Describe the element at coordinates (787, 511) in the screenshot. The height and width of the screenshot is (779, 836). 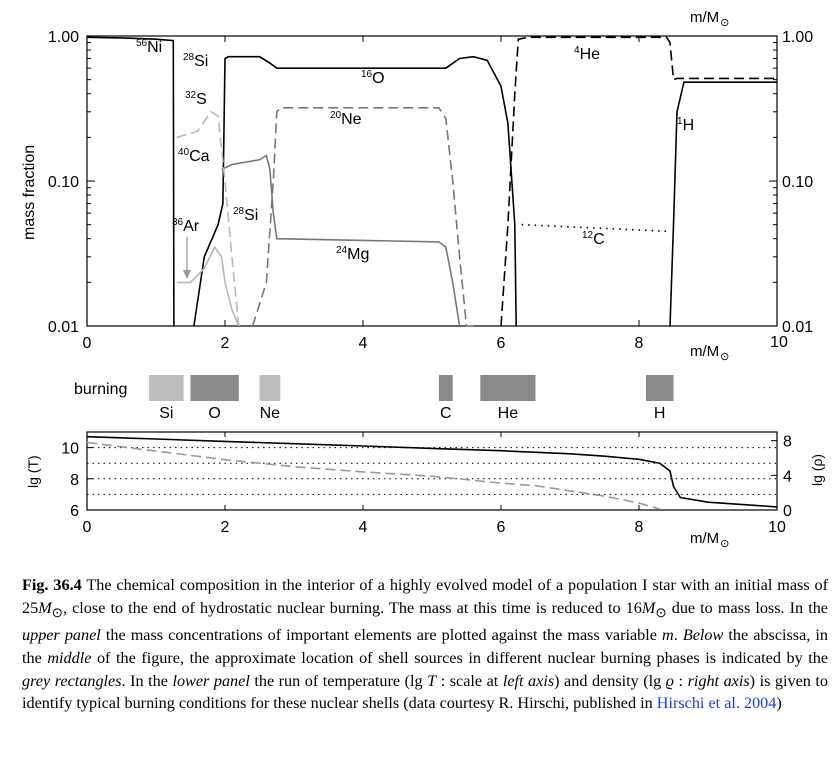
I see `y-tick-label-right: 0` at that location.